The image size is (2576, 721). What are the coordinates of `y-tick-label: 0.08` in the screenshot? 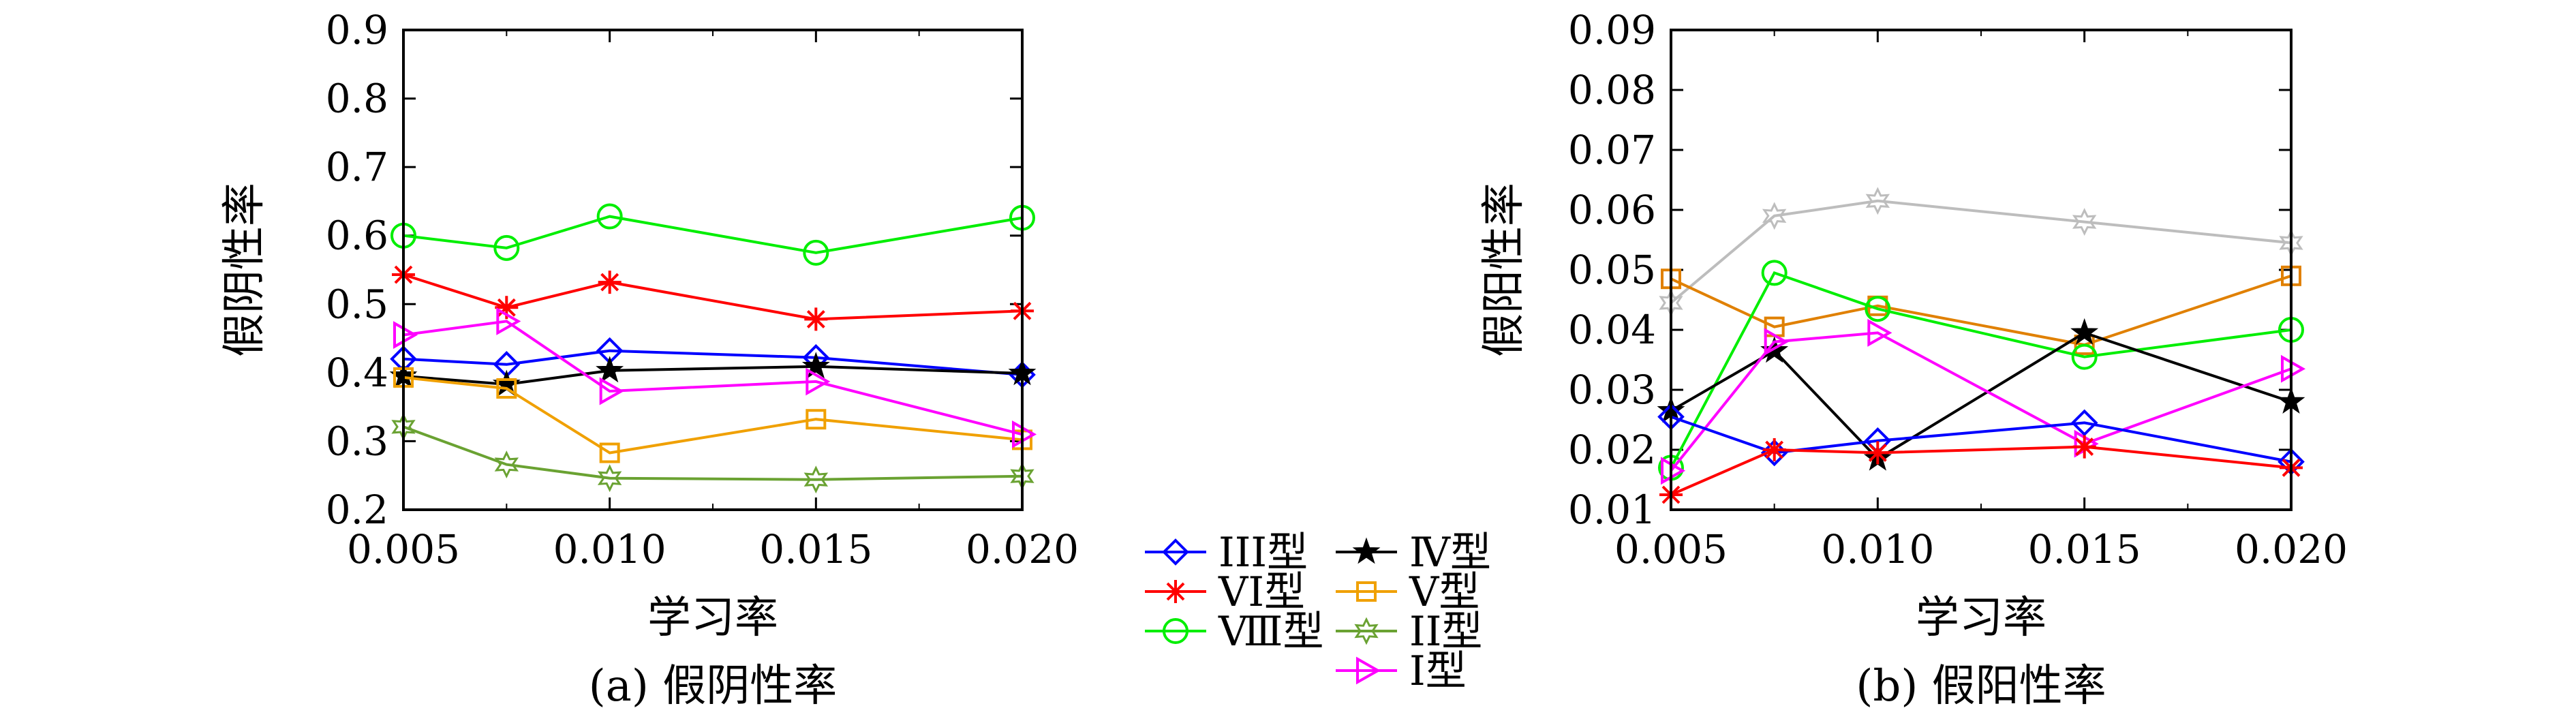 It's located at (1612, 90).